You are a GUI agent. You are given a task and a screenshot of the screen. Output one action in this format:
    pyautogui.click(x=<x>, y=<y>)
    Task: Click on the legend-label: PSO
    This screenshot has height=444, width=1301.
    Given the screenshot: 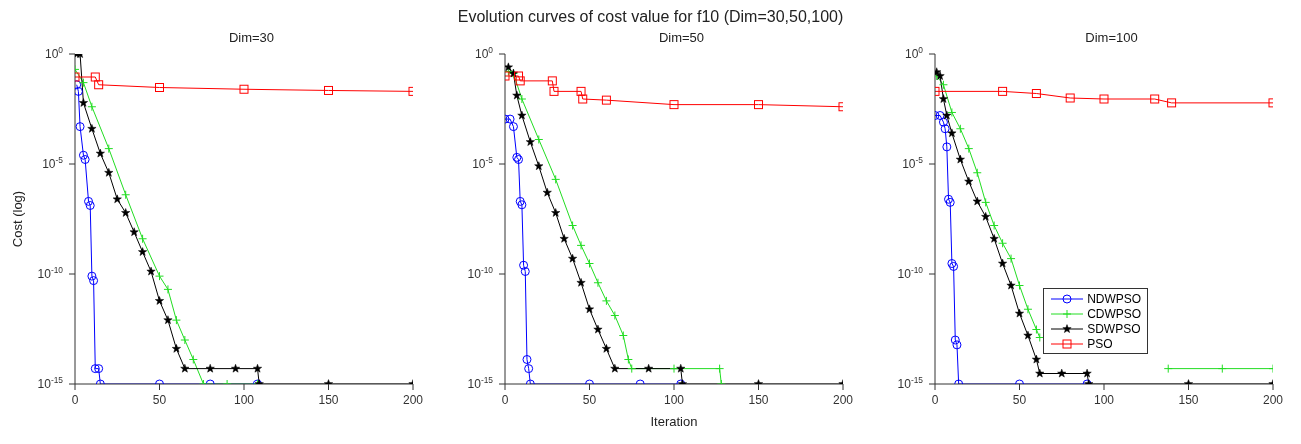 What is the action you would take?
    pyautogui.click(x=1100, y=343)
    